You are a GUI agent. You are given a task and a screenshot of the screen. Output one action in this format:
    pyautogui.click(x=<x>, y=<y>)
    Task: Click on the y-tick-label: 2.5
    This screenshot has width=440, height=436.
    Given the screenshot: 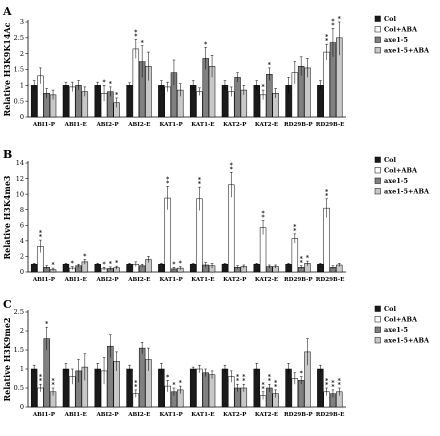 What is the action you would take?
    pyautogui.click(x=19, y=38)
    